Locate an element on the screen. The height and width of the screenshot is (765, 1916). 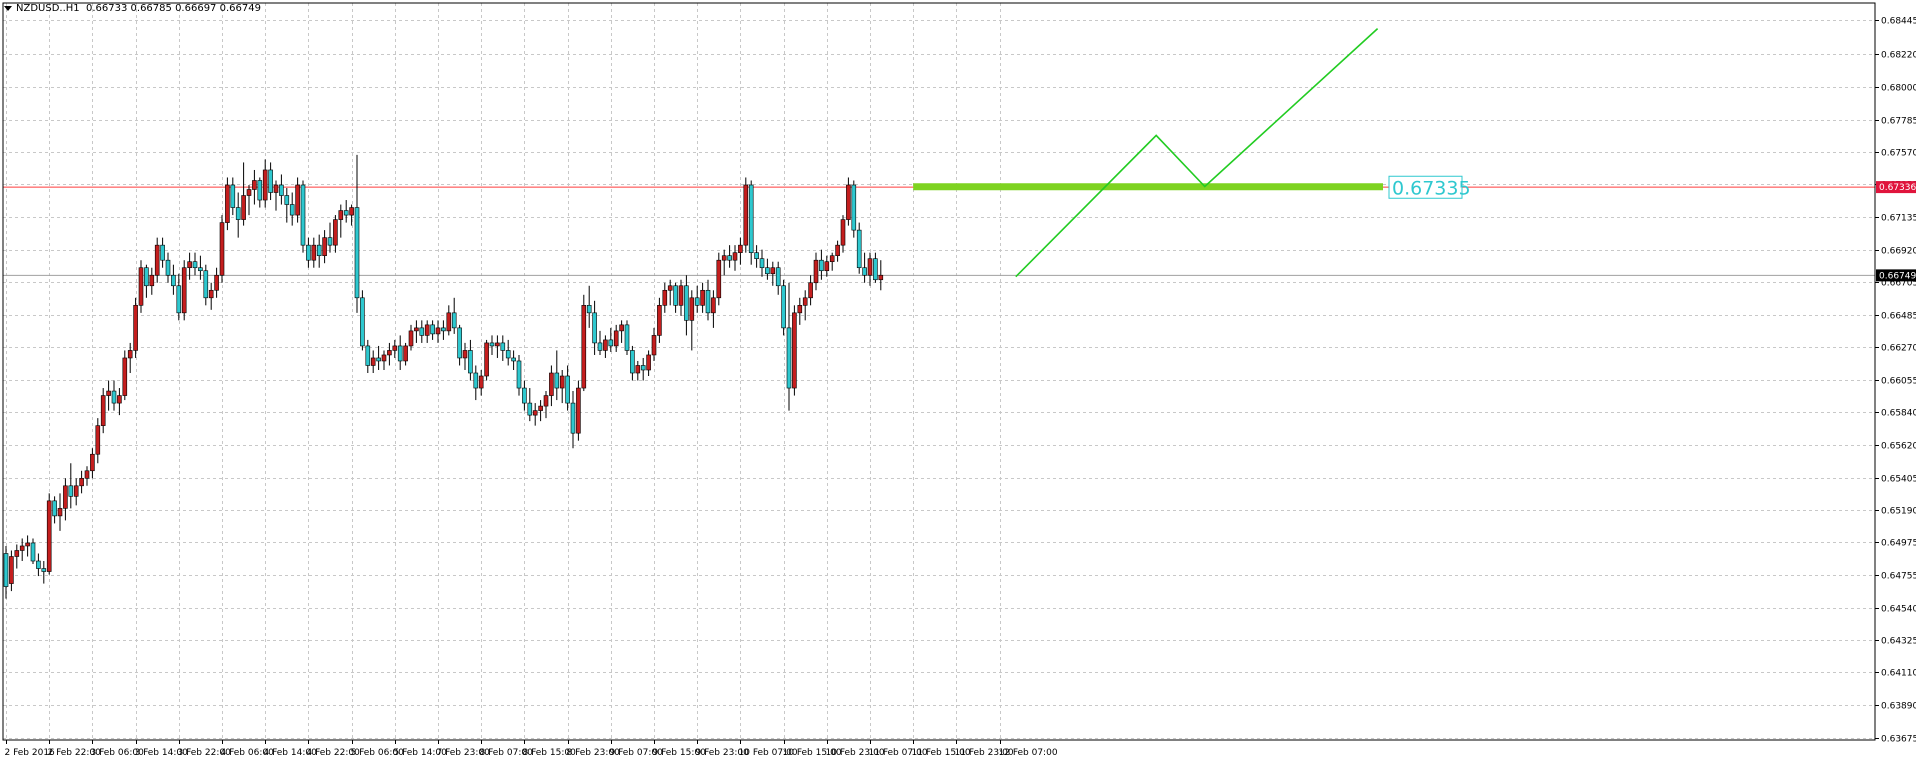
x-tick-label: 3 Feb 14:00 is located at coordinates (162, 753).